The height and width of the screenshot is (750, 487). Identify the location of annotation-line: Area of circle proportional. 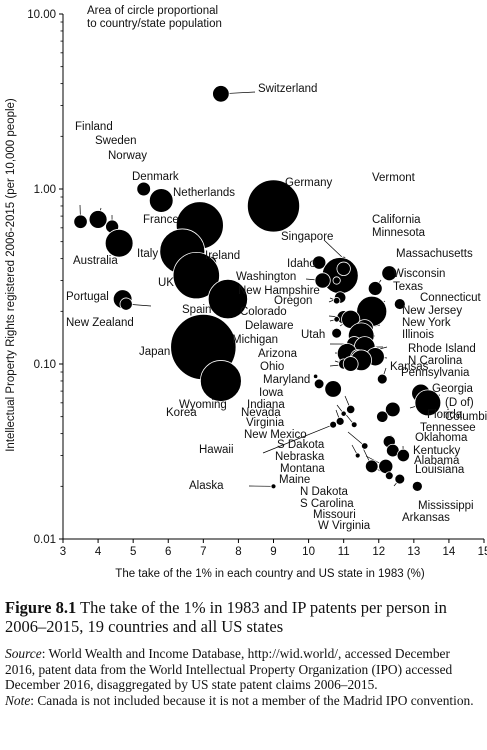
(152, 11).